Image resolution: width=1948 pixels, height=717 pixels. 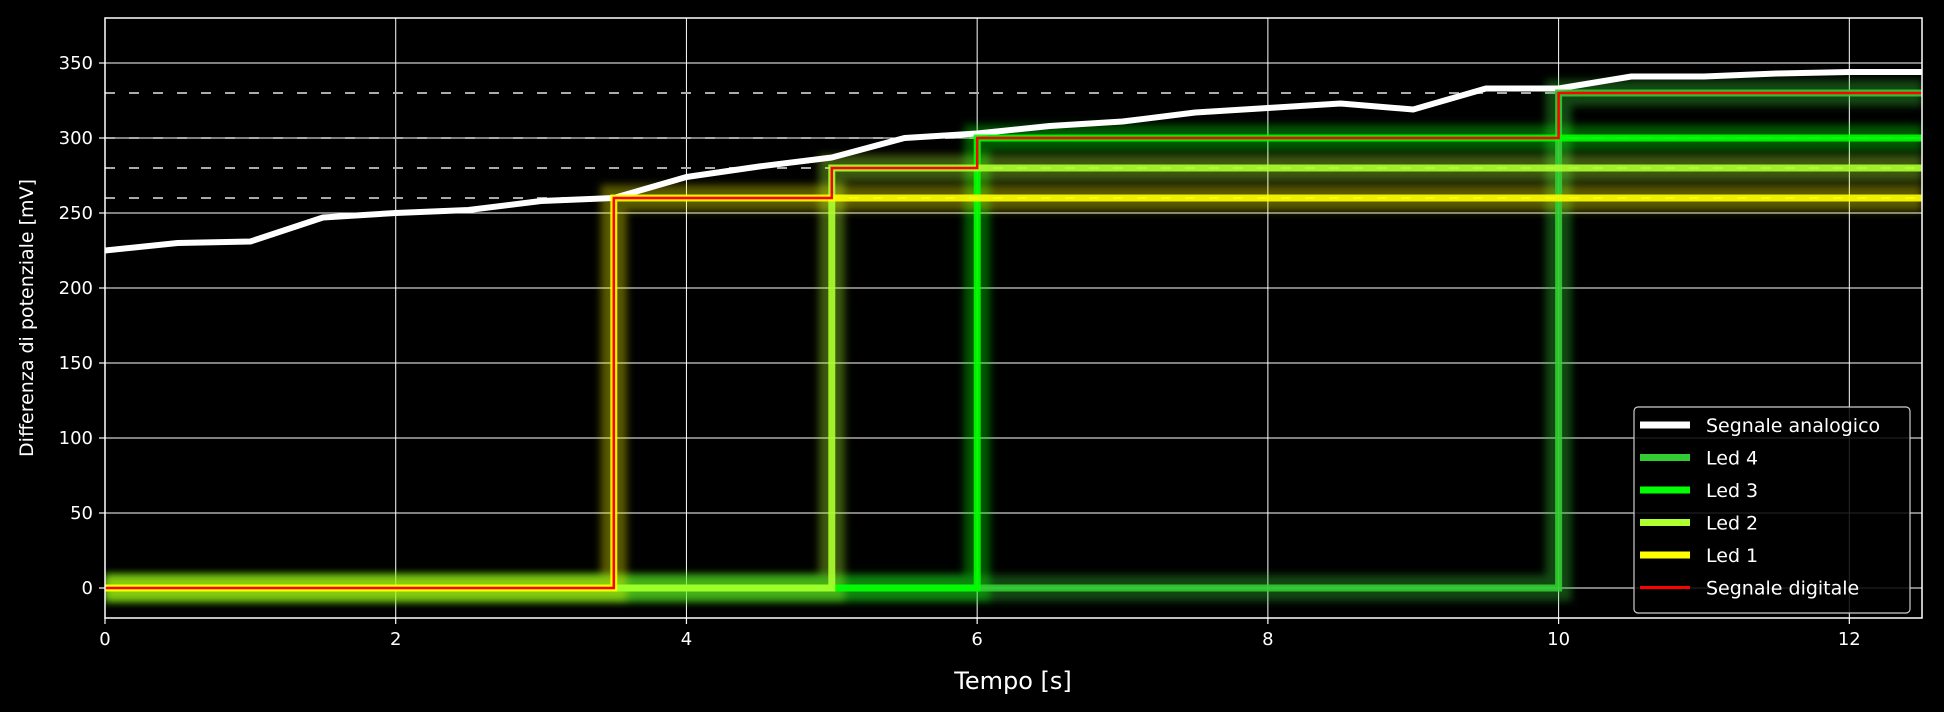 I want to click on x-axis-label: Tempo [s], so click(x=1012, y=681).